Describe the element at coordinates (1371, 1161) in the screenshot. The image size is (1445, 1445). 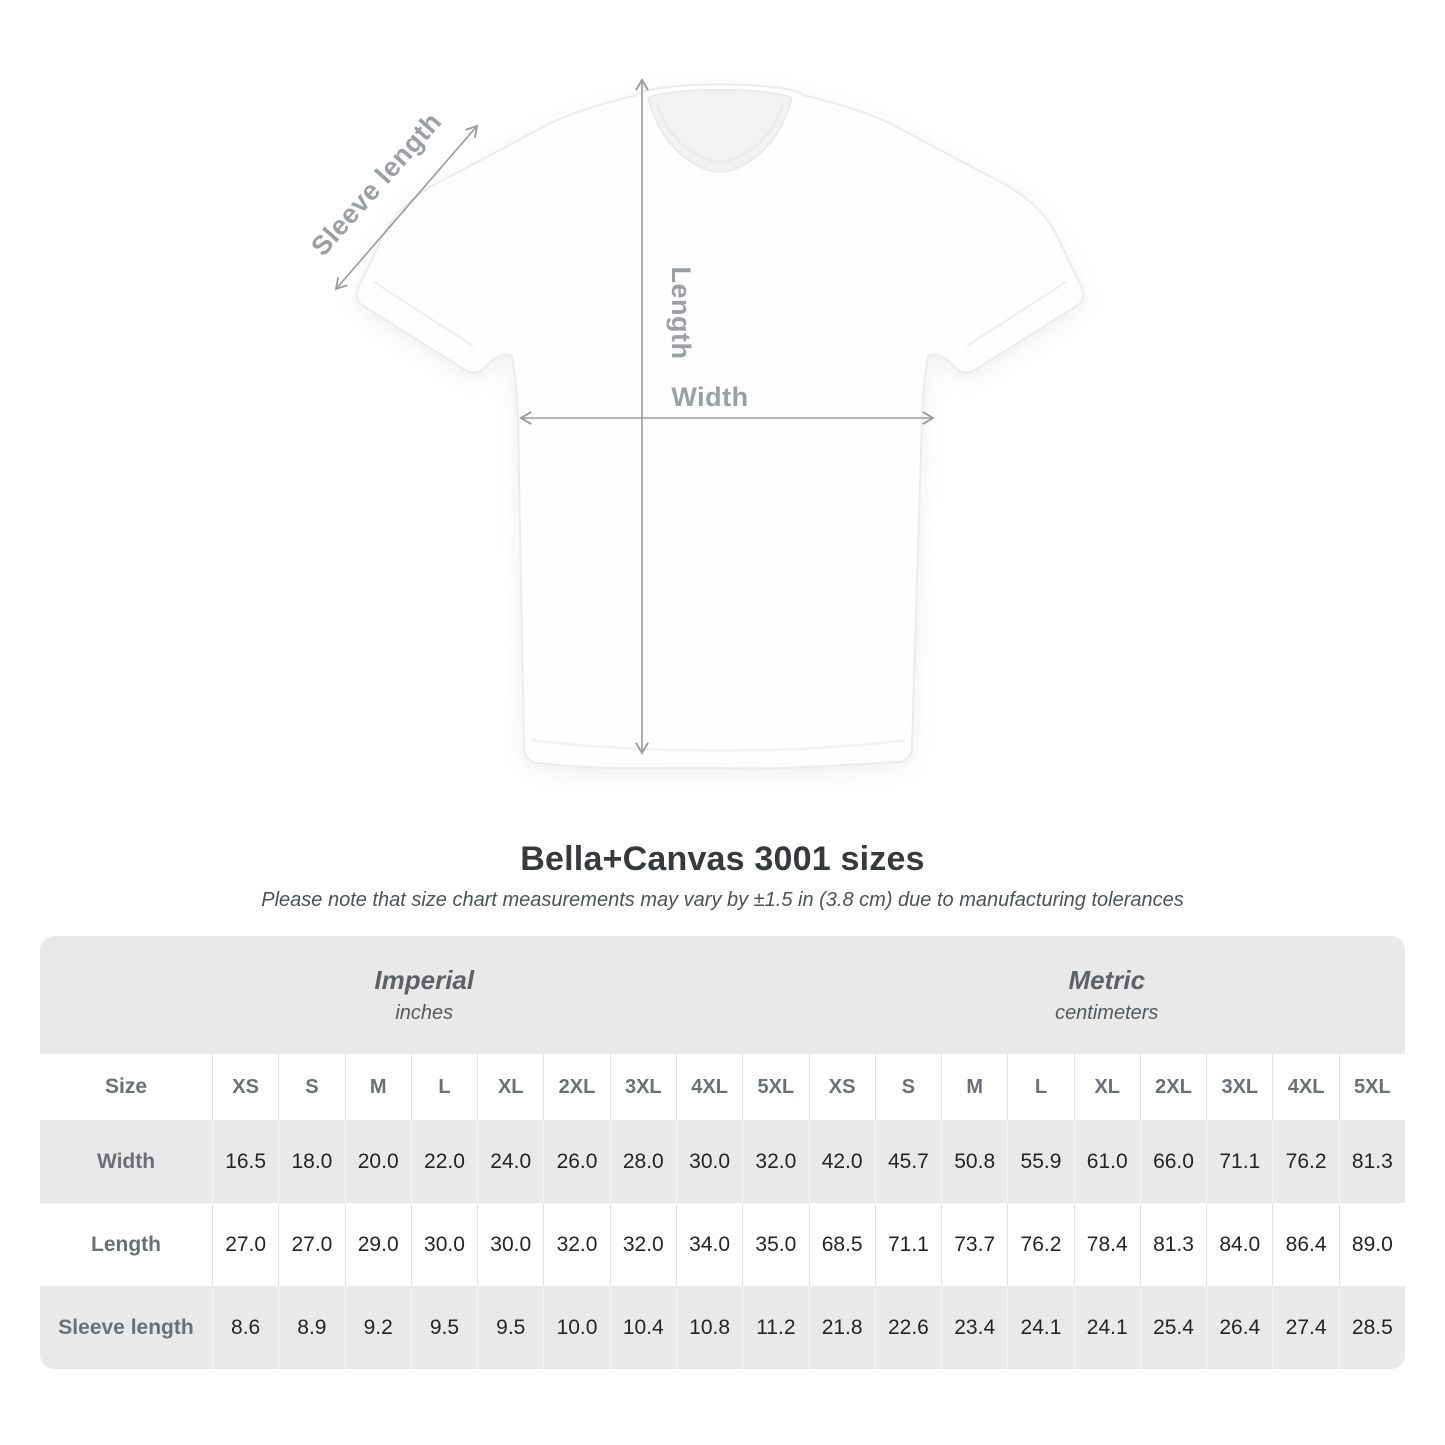
I see `width-metric-cell: 81.3` at that location.